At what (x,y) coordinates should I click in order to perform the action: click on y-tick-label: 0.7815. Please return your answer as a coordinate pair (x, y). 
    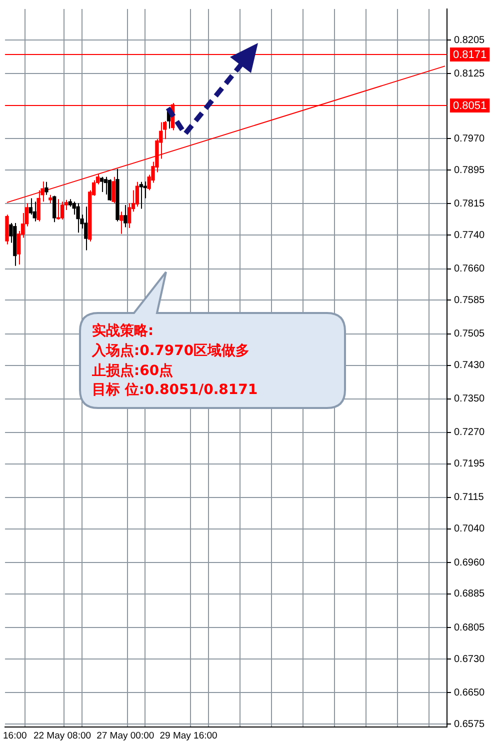
    Looking at the image, I should click on (470, 204).